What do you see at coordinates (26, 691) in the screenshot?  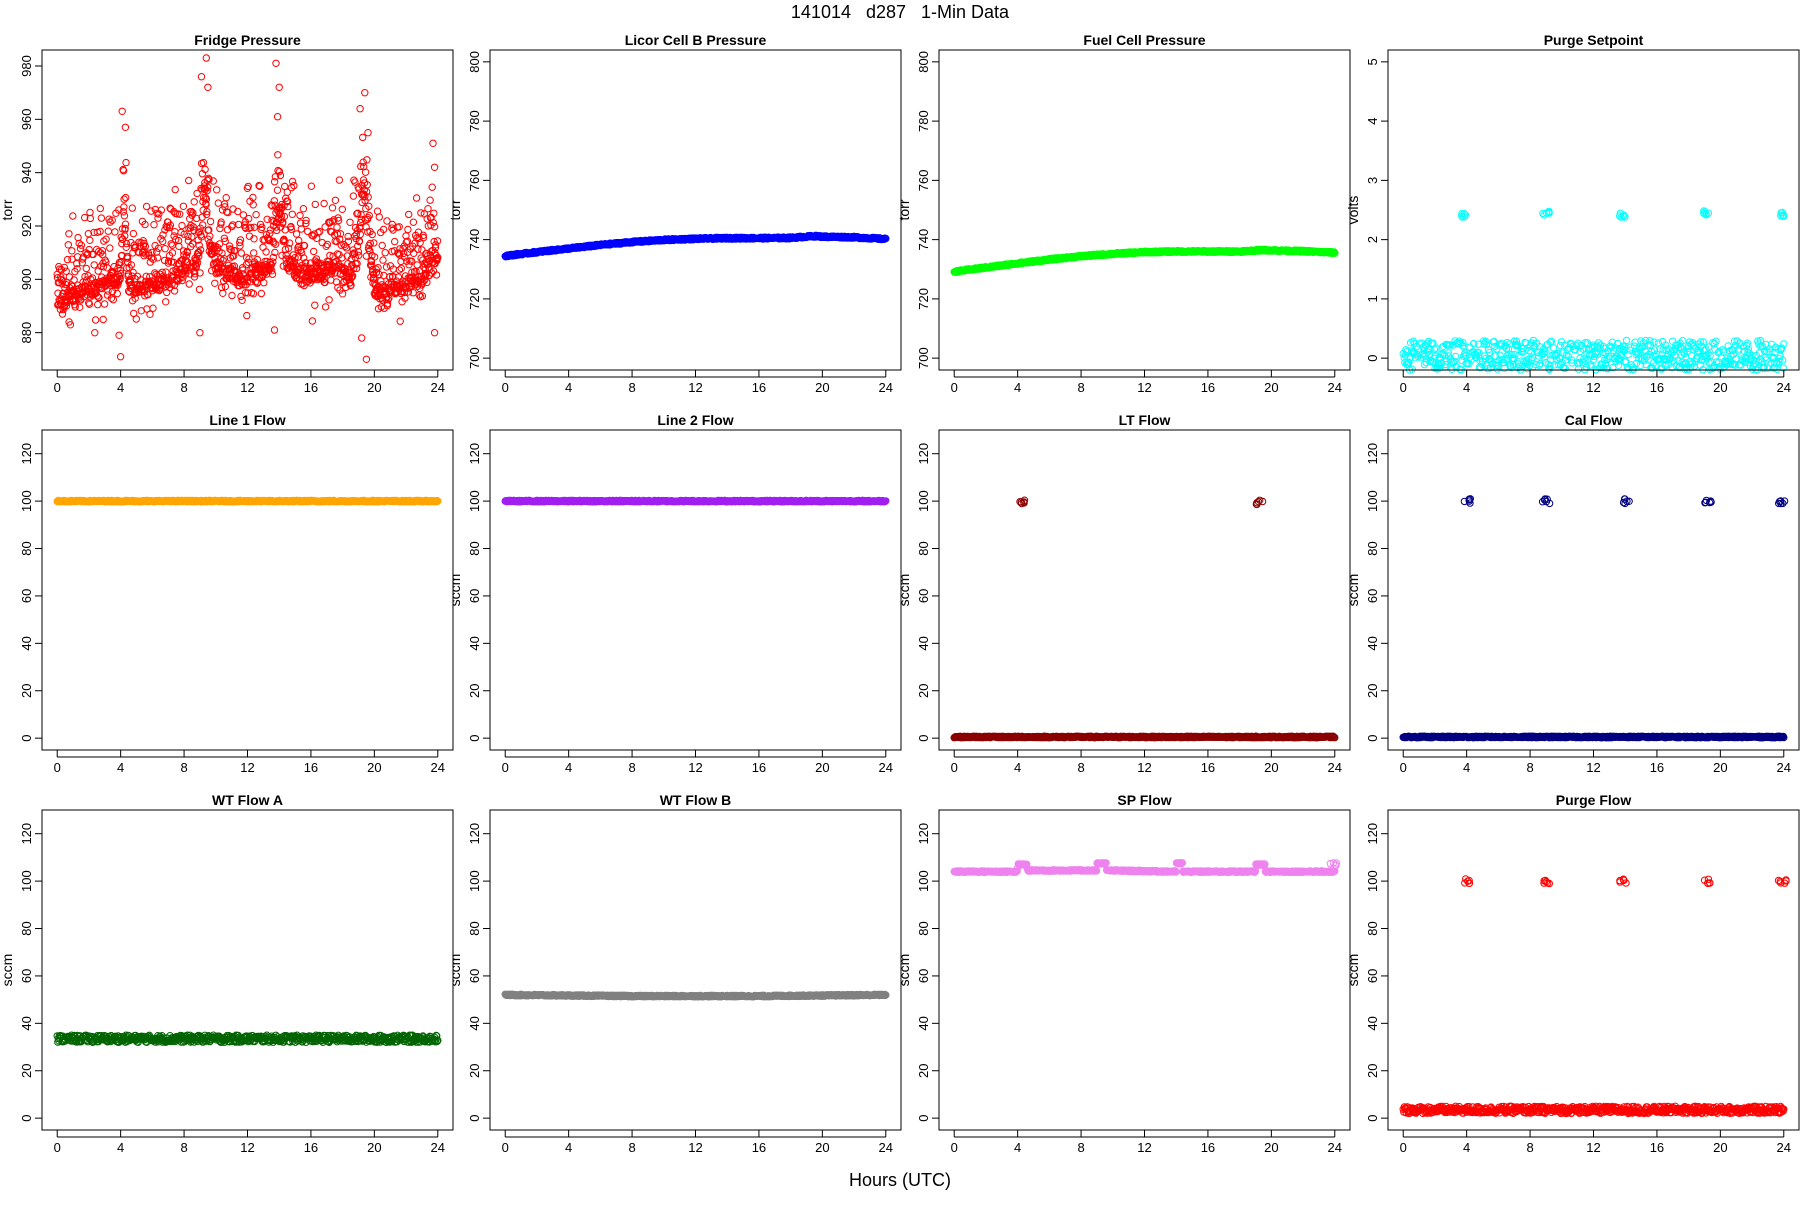 I see `y-tick-label: 20` at bounding box center [26, 691].